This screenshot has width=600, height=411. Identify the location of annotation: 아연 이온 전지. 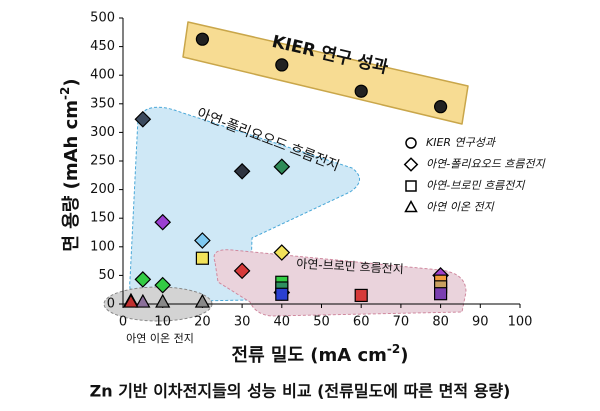
(160, 338).